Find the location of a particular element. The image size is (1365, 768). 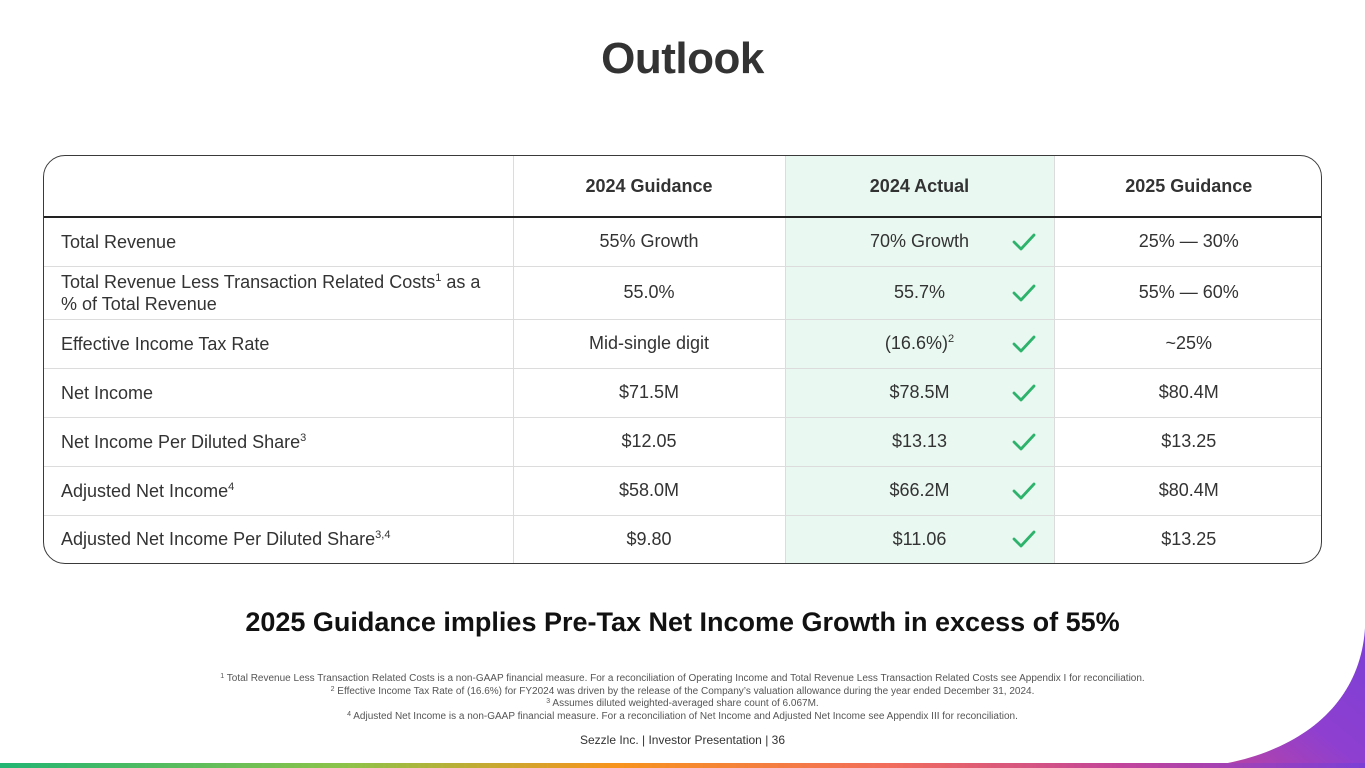

actual-value: 55.7% is located at coordinates (919, 292).